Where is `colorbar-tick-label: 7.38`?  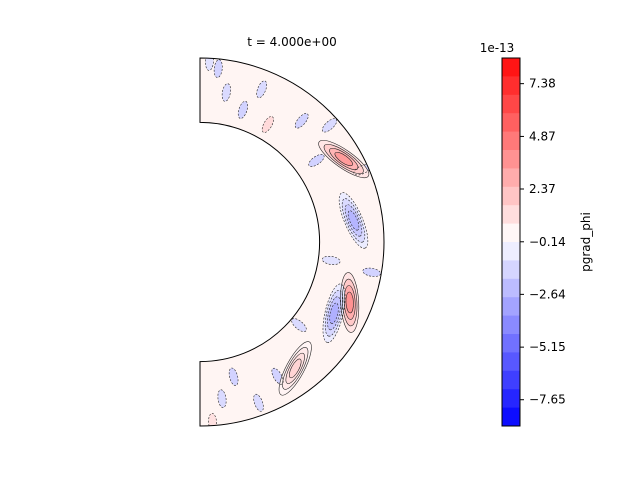 colorbar-tick-label: 7.38 is located at coordinates (542, 84).